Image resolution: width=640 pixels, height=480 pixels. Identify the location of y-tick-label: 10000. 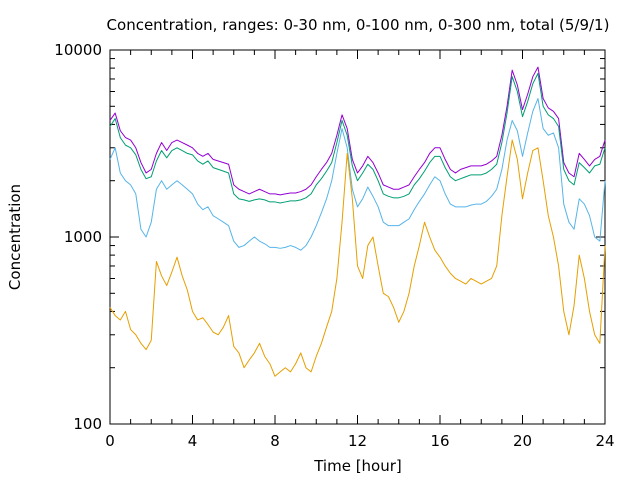
(78, 50).